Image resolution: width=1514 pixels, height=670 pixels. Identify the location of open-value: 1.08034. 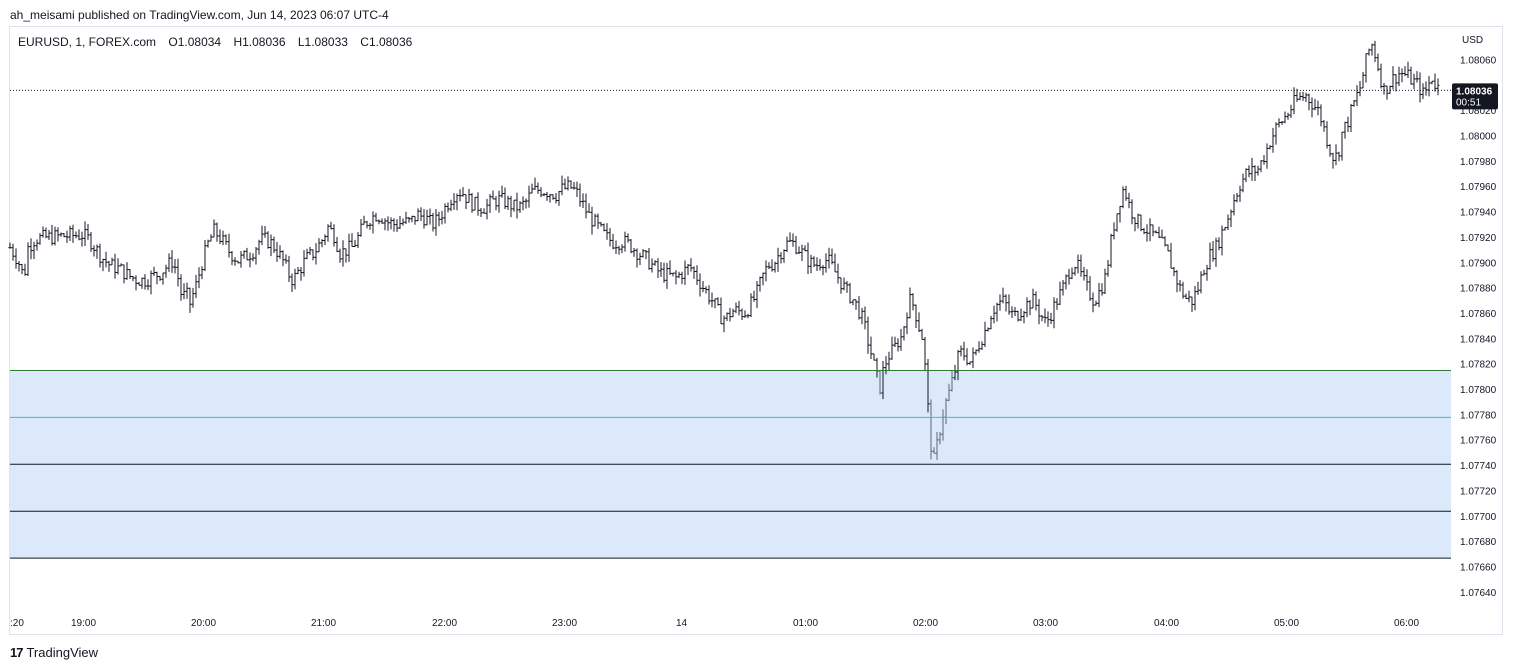
(199, 42).